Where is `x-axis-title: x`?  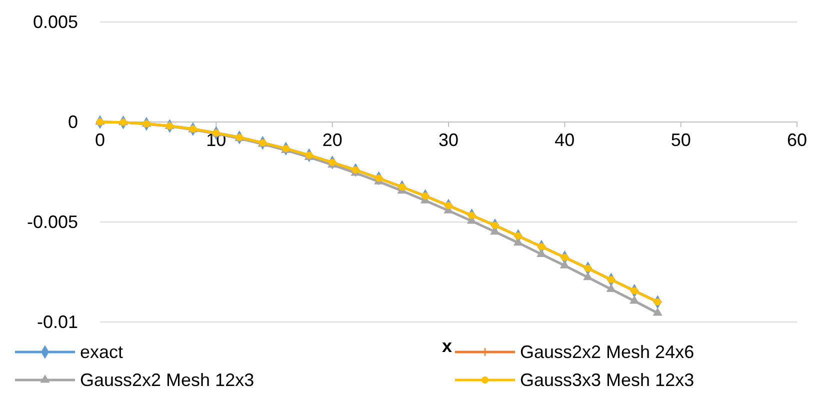 x-axis-title: x is located at coordinates (447, 346).